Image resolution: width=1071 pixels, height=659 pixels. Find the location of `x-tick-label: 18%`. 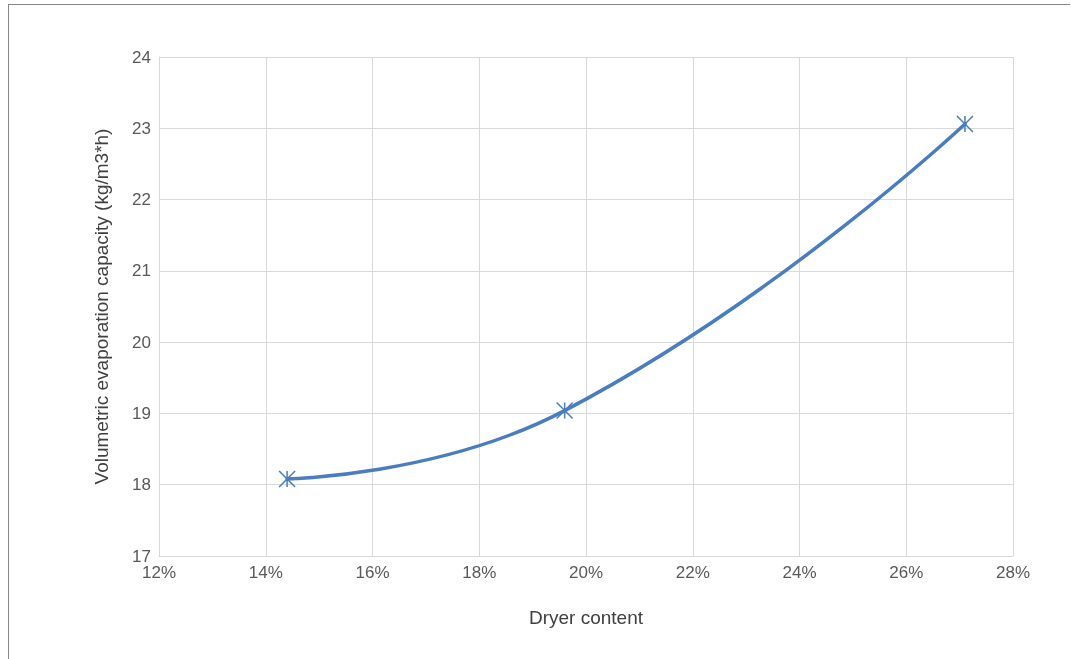

x-tick-label: 18% is located at coordinates (479, 572).